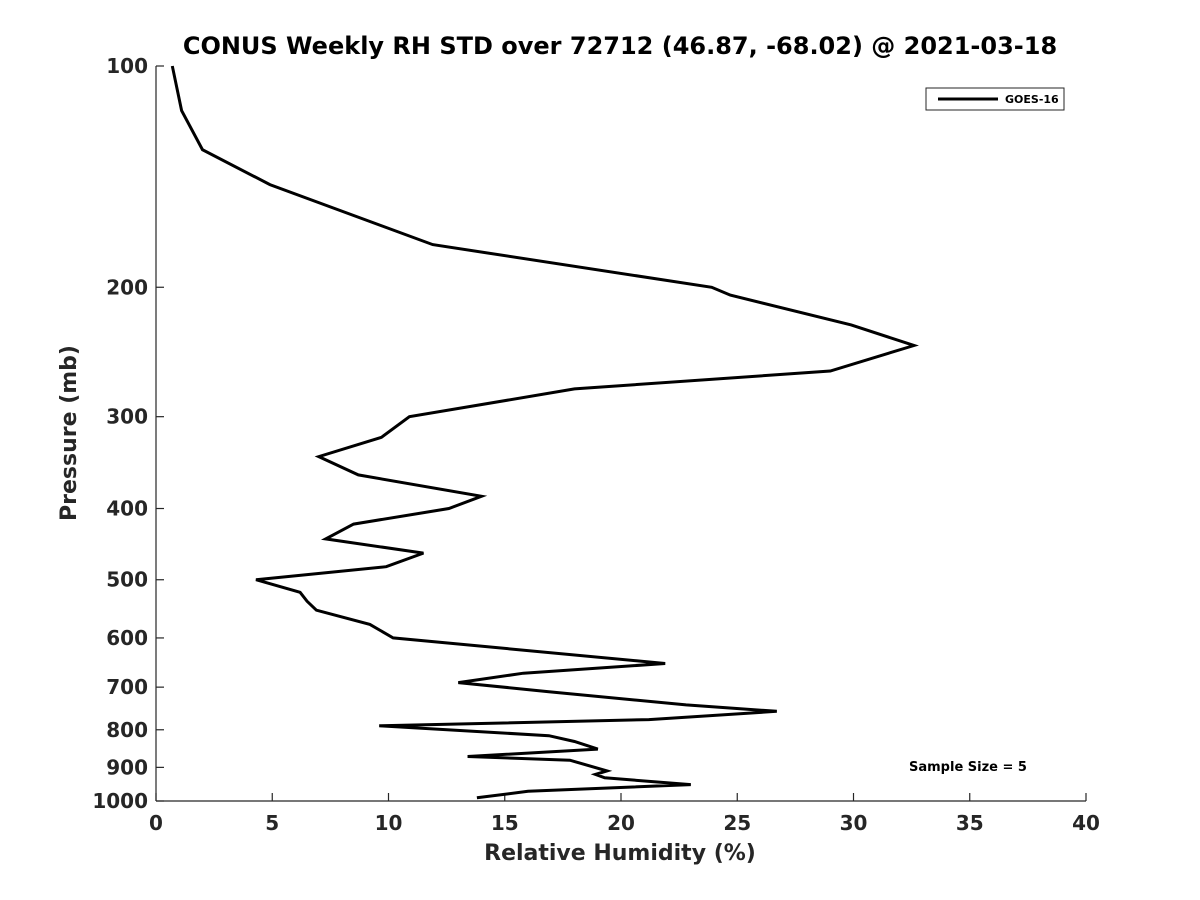  I want to click on y-ticks-group: 100 200 300 400 500 600 700 800 900 1000, so click(128, 433).